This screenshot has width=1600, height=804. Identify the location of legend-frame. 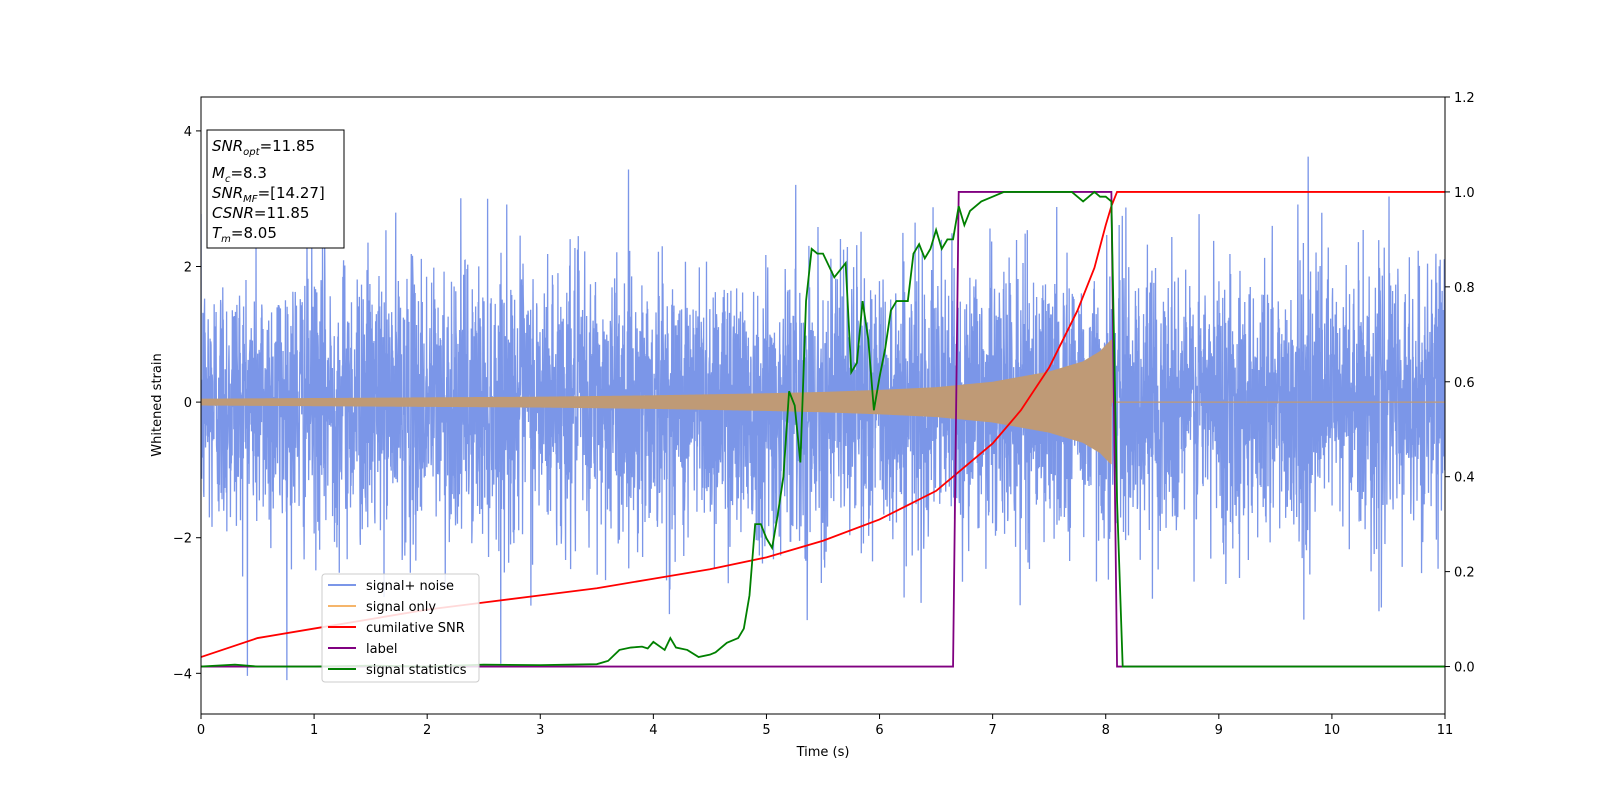
(400, 628).